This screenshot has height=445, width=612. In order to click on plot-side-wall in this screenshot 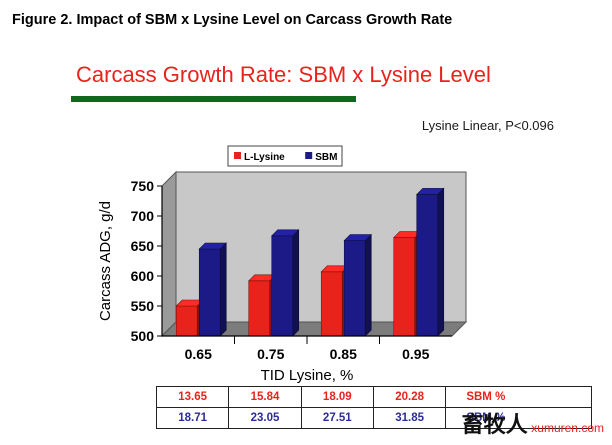, I will do `click(169, 254)`.